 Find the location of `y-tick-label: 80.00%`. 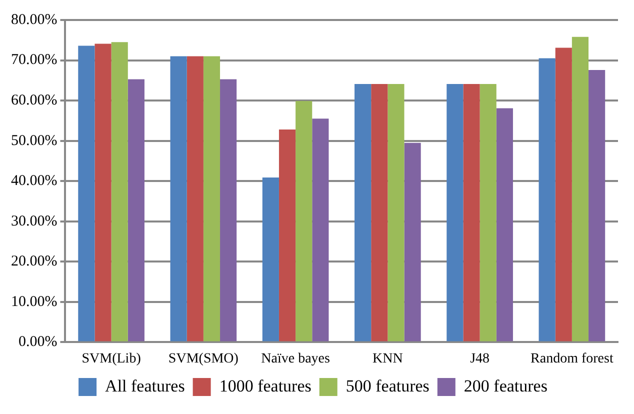

y-tick-label: 80.00% is located at coordinates (34, 20).